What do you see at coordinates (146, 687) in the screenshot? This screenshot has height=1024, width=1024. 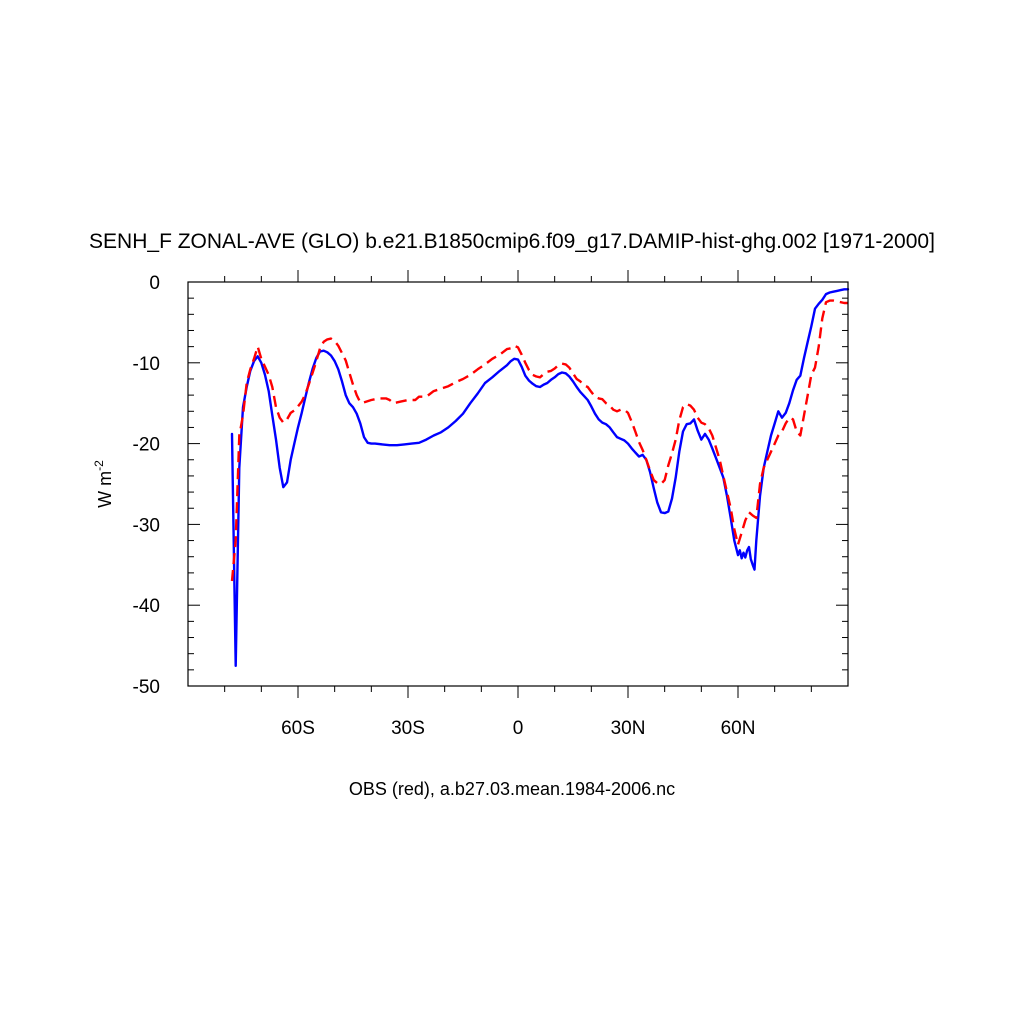 I see `y-tick-label: -50` at bounding box center [146, 687].